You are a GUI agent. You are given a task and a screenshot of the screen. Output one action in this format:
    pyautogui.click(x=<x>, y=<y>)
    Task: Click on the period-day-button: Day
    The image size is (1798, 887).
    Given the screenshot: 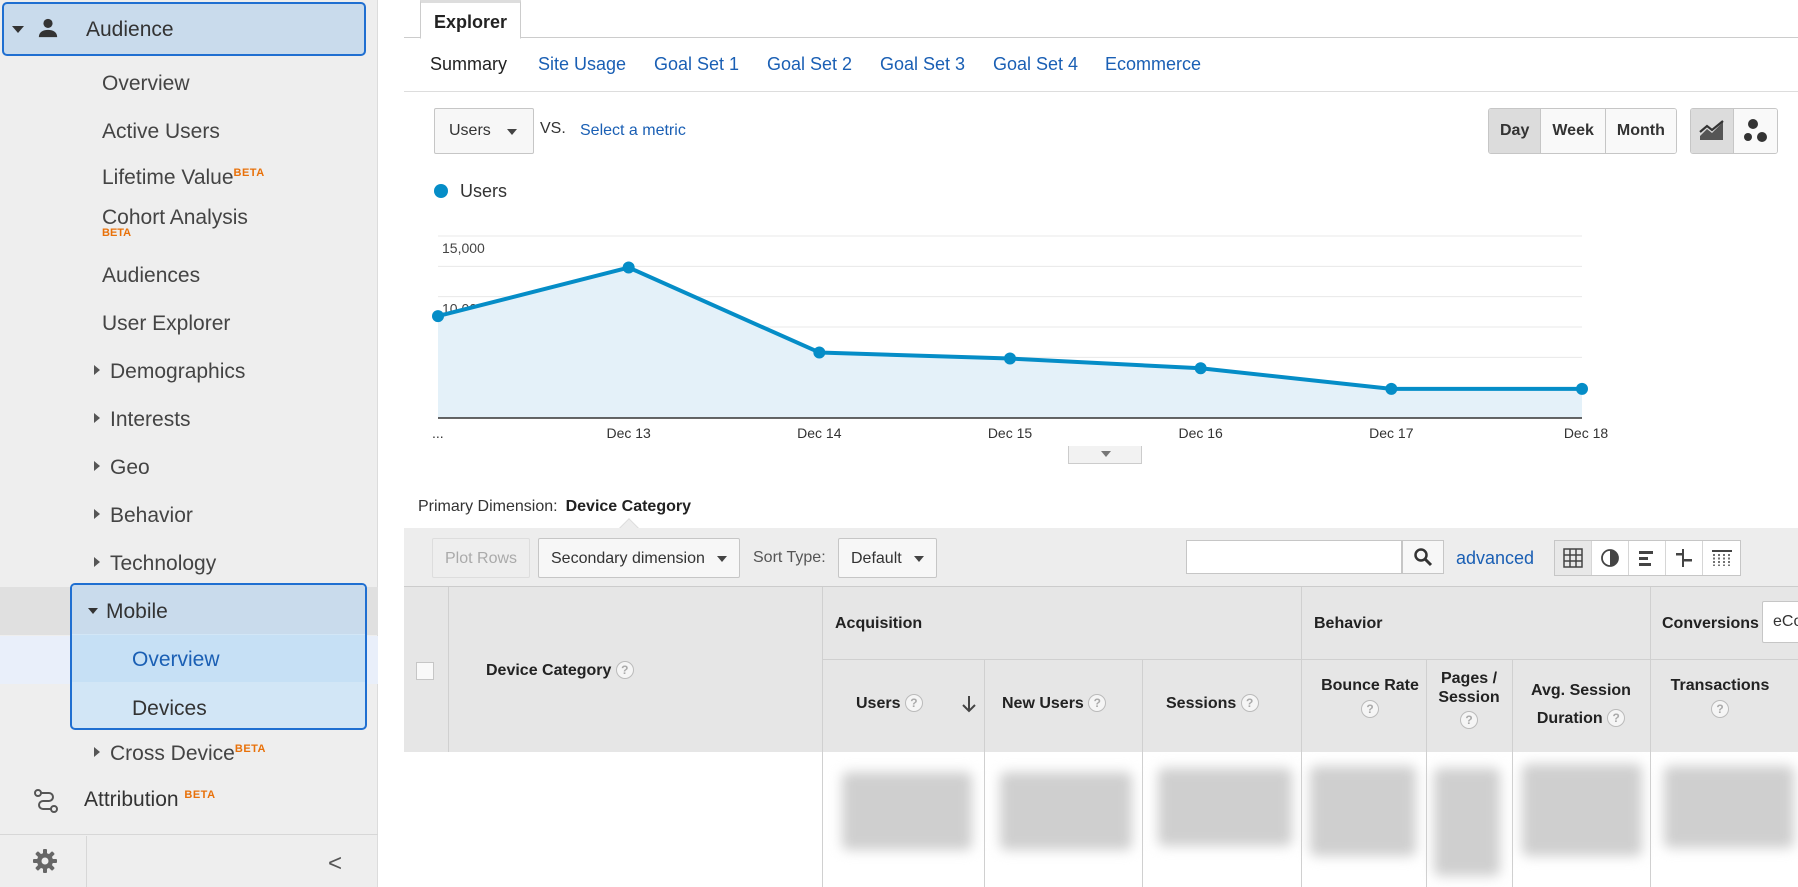 What is the action you would take?
    pyautogui.click(x=1515, y=131)
    